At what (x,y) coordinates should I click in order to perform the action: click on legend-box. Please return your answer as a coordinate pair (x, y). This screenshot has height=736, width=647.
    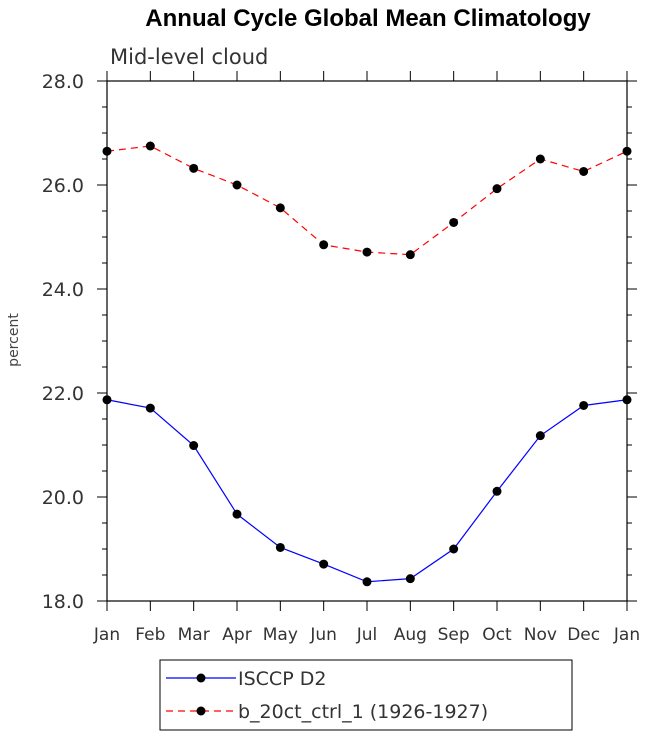
    Looking at the image, I should click on (366, 695).